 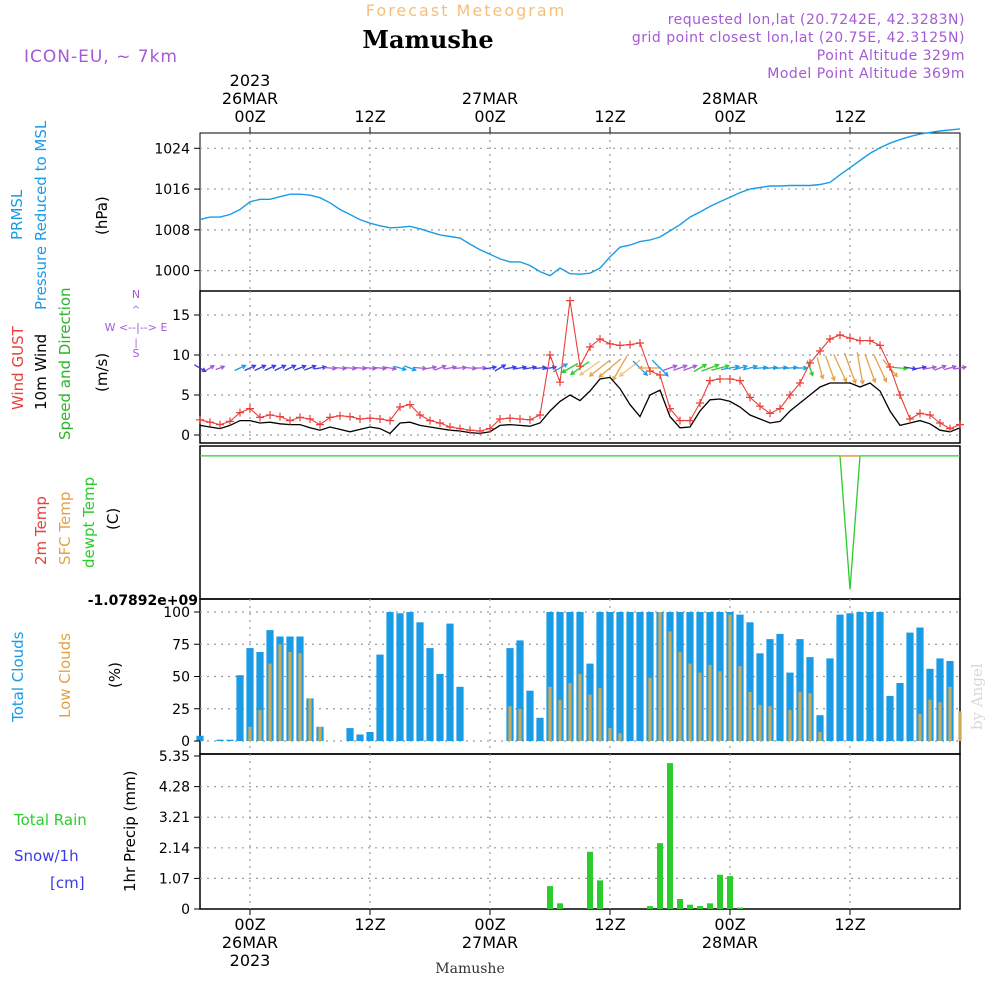 What do you see at coordinates (185, 910) in the screenshot?
I see `precip-ytick-label: 0` at bounding box center [185, 910].